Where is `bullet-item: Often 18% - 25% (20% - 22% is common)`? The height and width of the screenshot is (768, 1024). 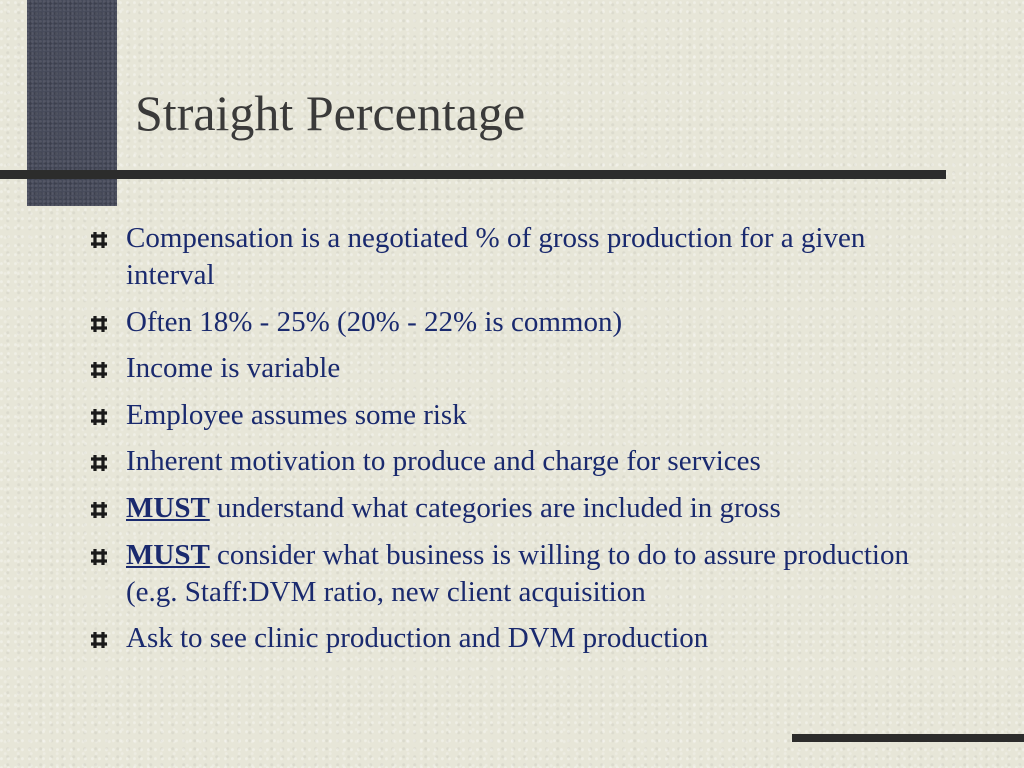
bullet-item: Often 18% - 25% (20% - 22% is common) is located at coordinates (518, 322).